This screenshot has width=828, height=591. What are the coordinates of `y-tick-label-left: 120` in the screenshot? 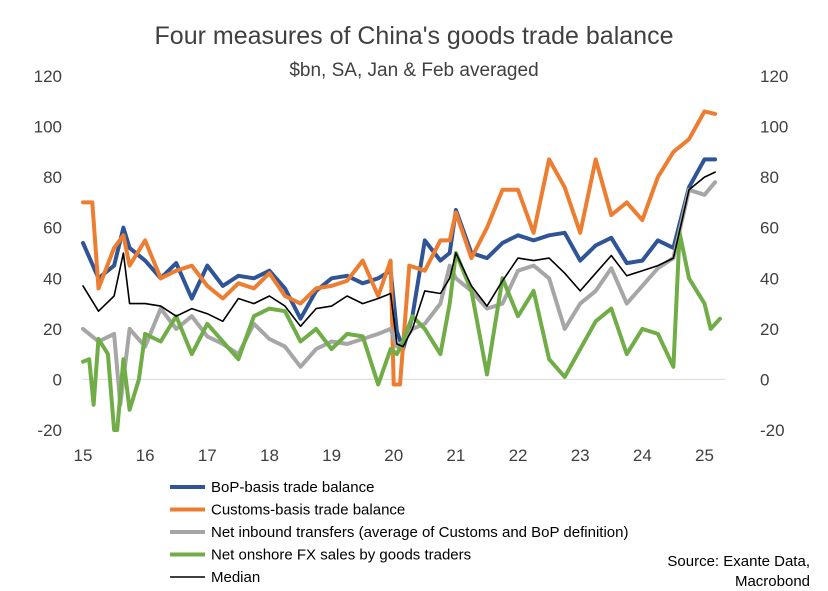 It's located at (48, 76).